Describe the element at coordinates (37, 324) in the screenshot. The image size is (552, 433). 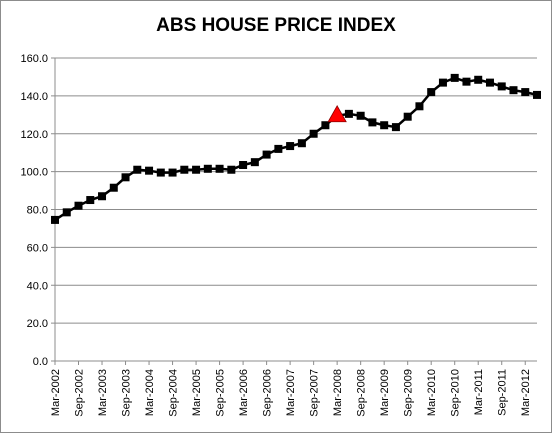
I see `y-tick-label: 20.0` at that location.